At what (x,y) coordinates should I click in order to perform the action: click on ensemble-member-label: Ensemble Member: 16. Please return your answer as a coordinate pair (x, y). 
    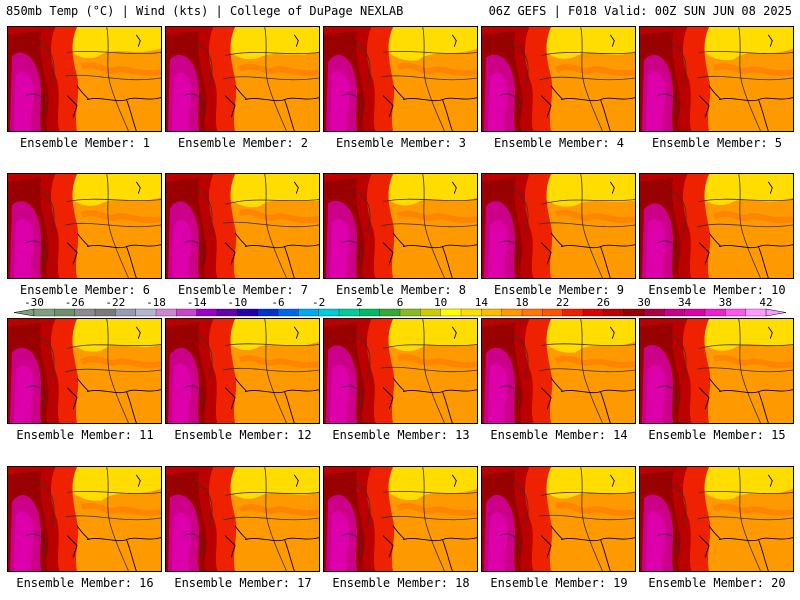
    Looking at the image, I should click on (85, 583).